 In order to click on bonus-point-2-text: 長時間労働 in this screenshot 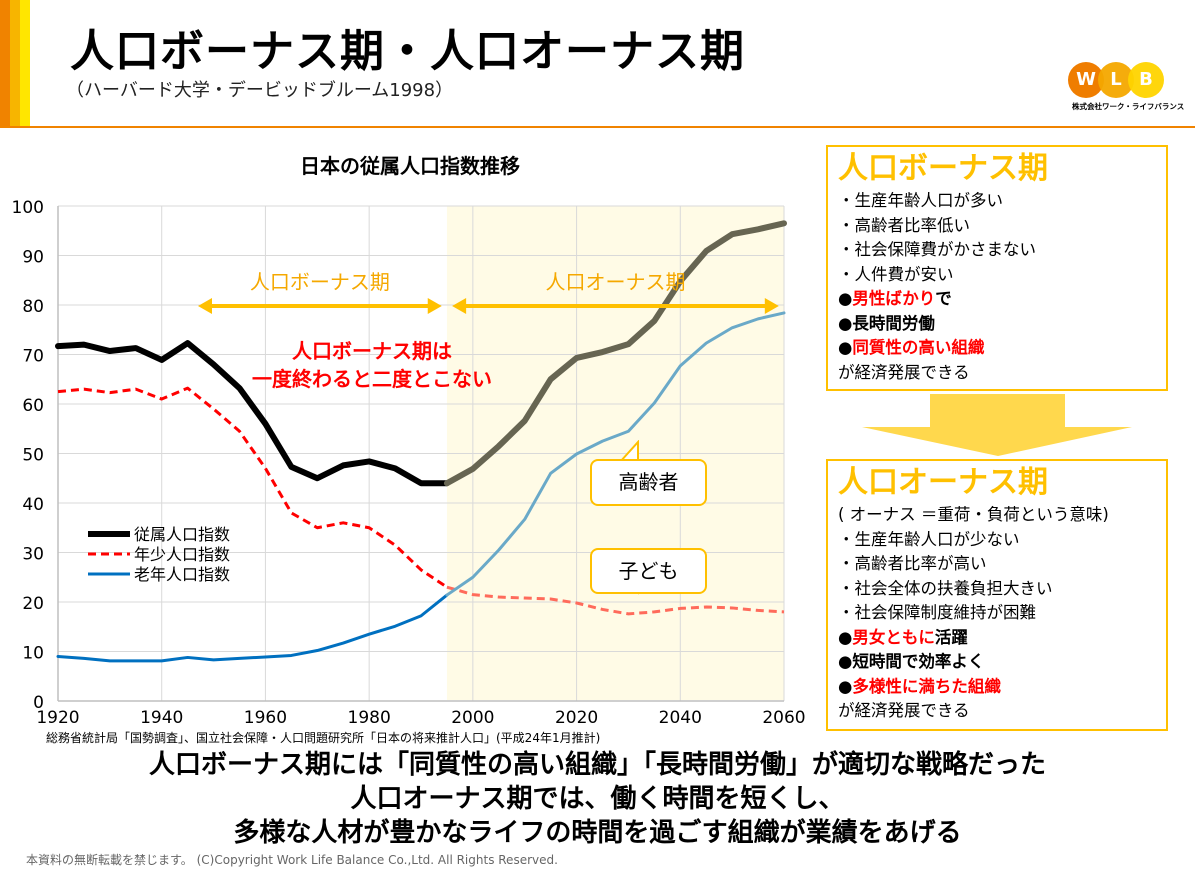, I will do `click(893, 323)`.